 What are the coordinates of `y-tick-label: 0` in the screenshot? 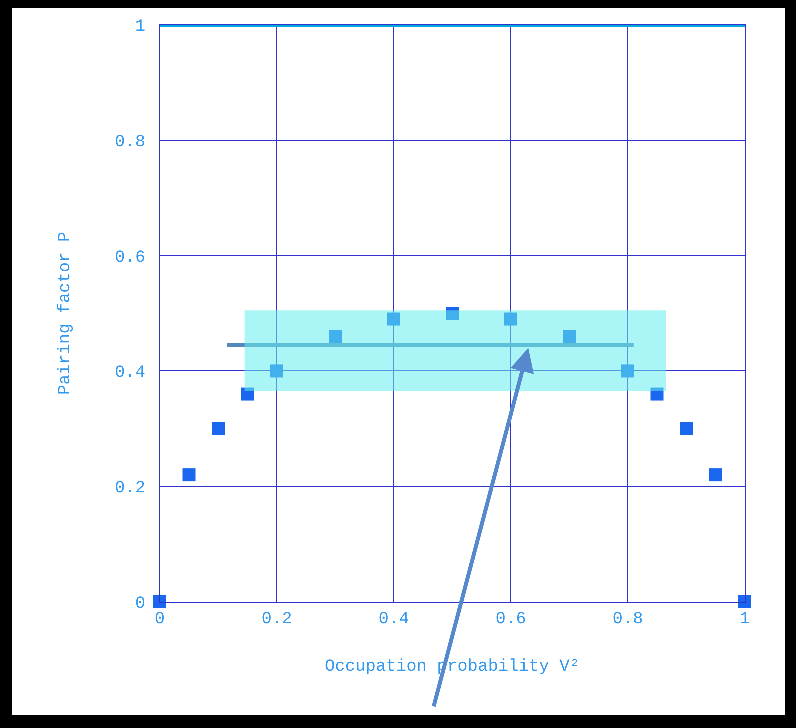 It's located at (140, 604).